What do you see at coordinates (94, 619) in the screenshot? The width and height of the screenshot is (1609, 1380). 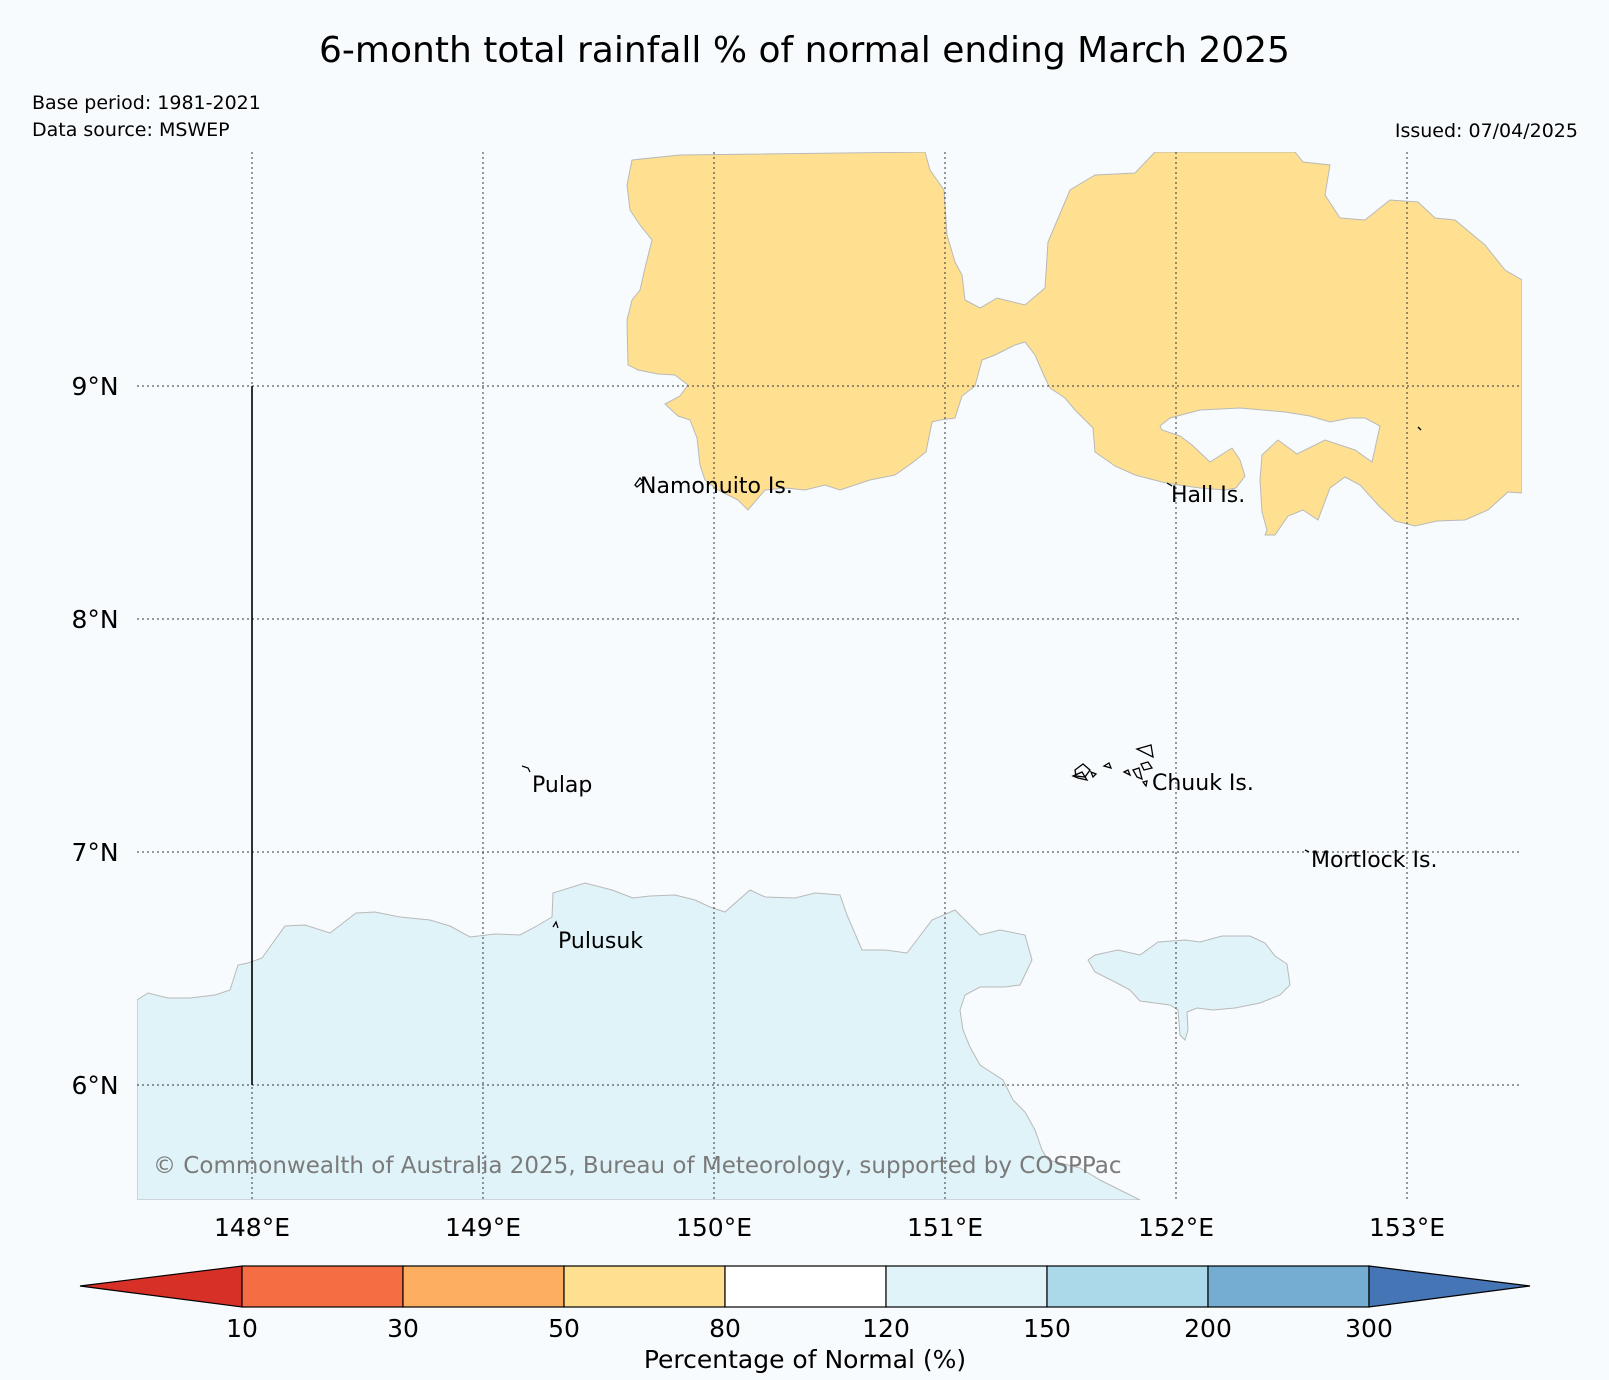 I see `lat-label-8n: 8°N` at bounding box center [94, 619].